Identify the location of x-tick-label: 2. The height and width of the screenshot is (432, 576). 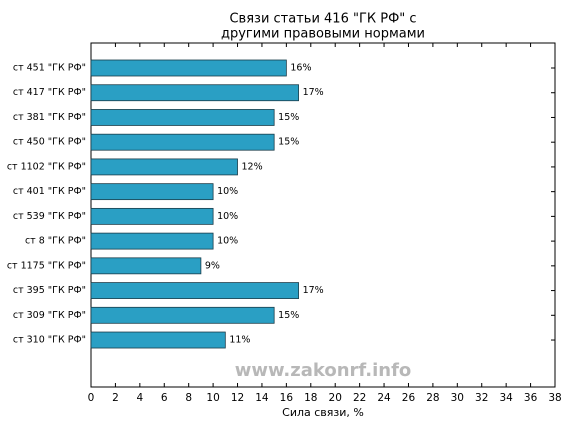
(115, 398).